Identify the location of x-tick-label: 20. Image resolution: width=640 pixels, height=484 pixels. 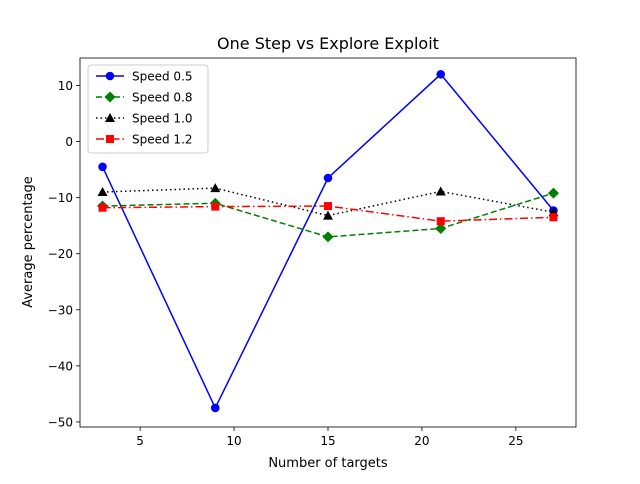
(421, 441).